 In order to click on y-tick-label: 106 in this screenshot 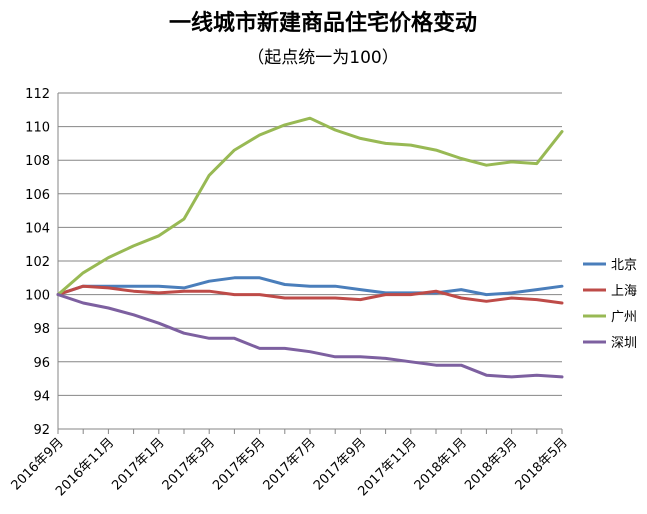, I will do `click(37, 195)`.